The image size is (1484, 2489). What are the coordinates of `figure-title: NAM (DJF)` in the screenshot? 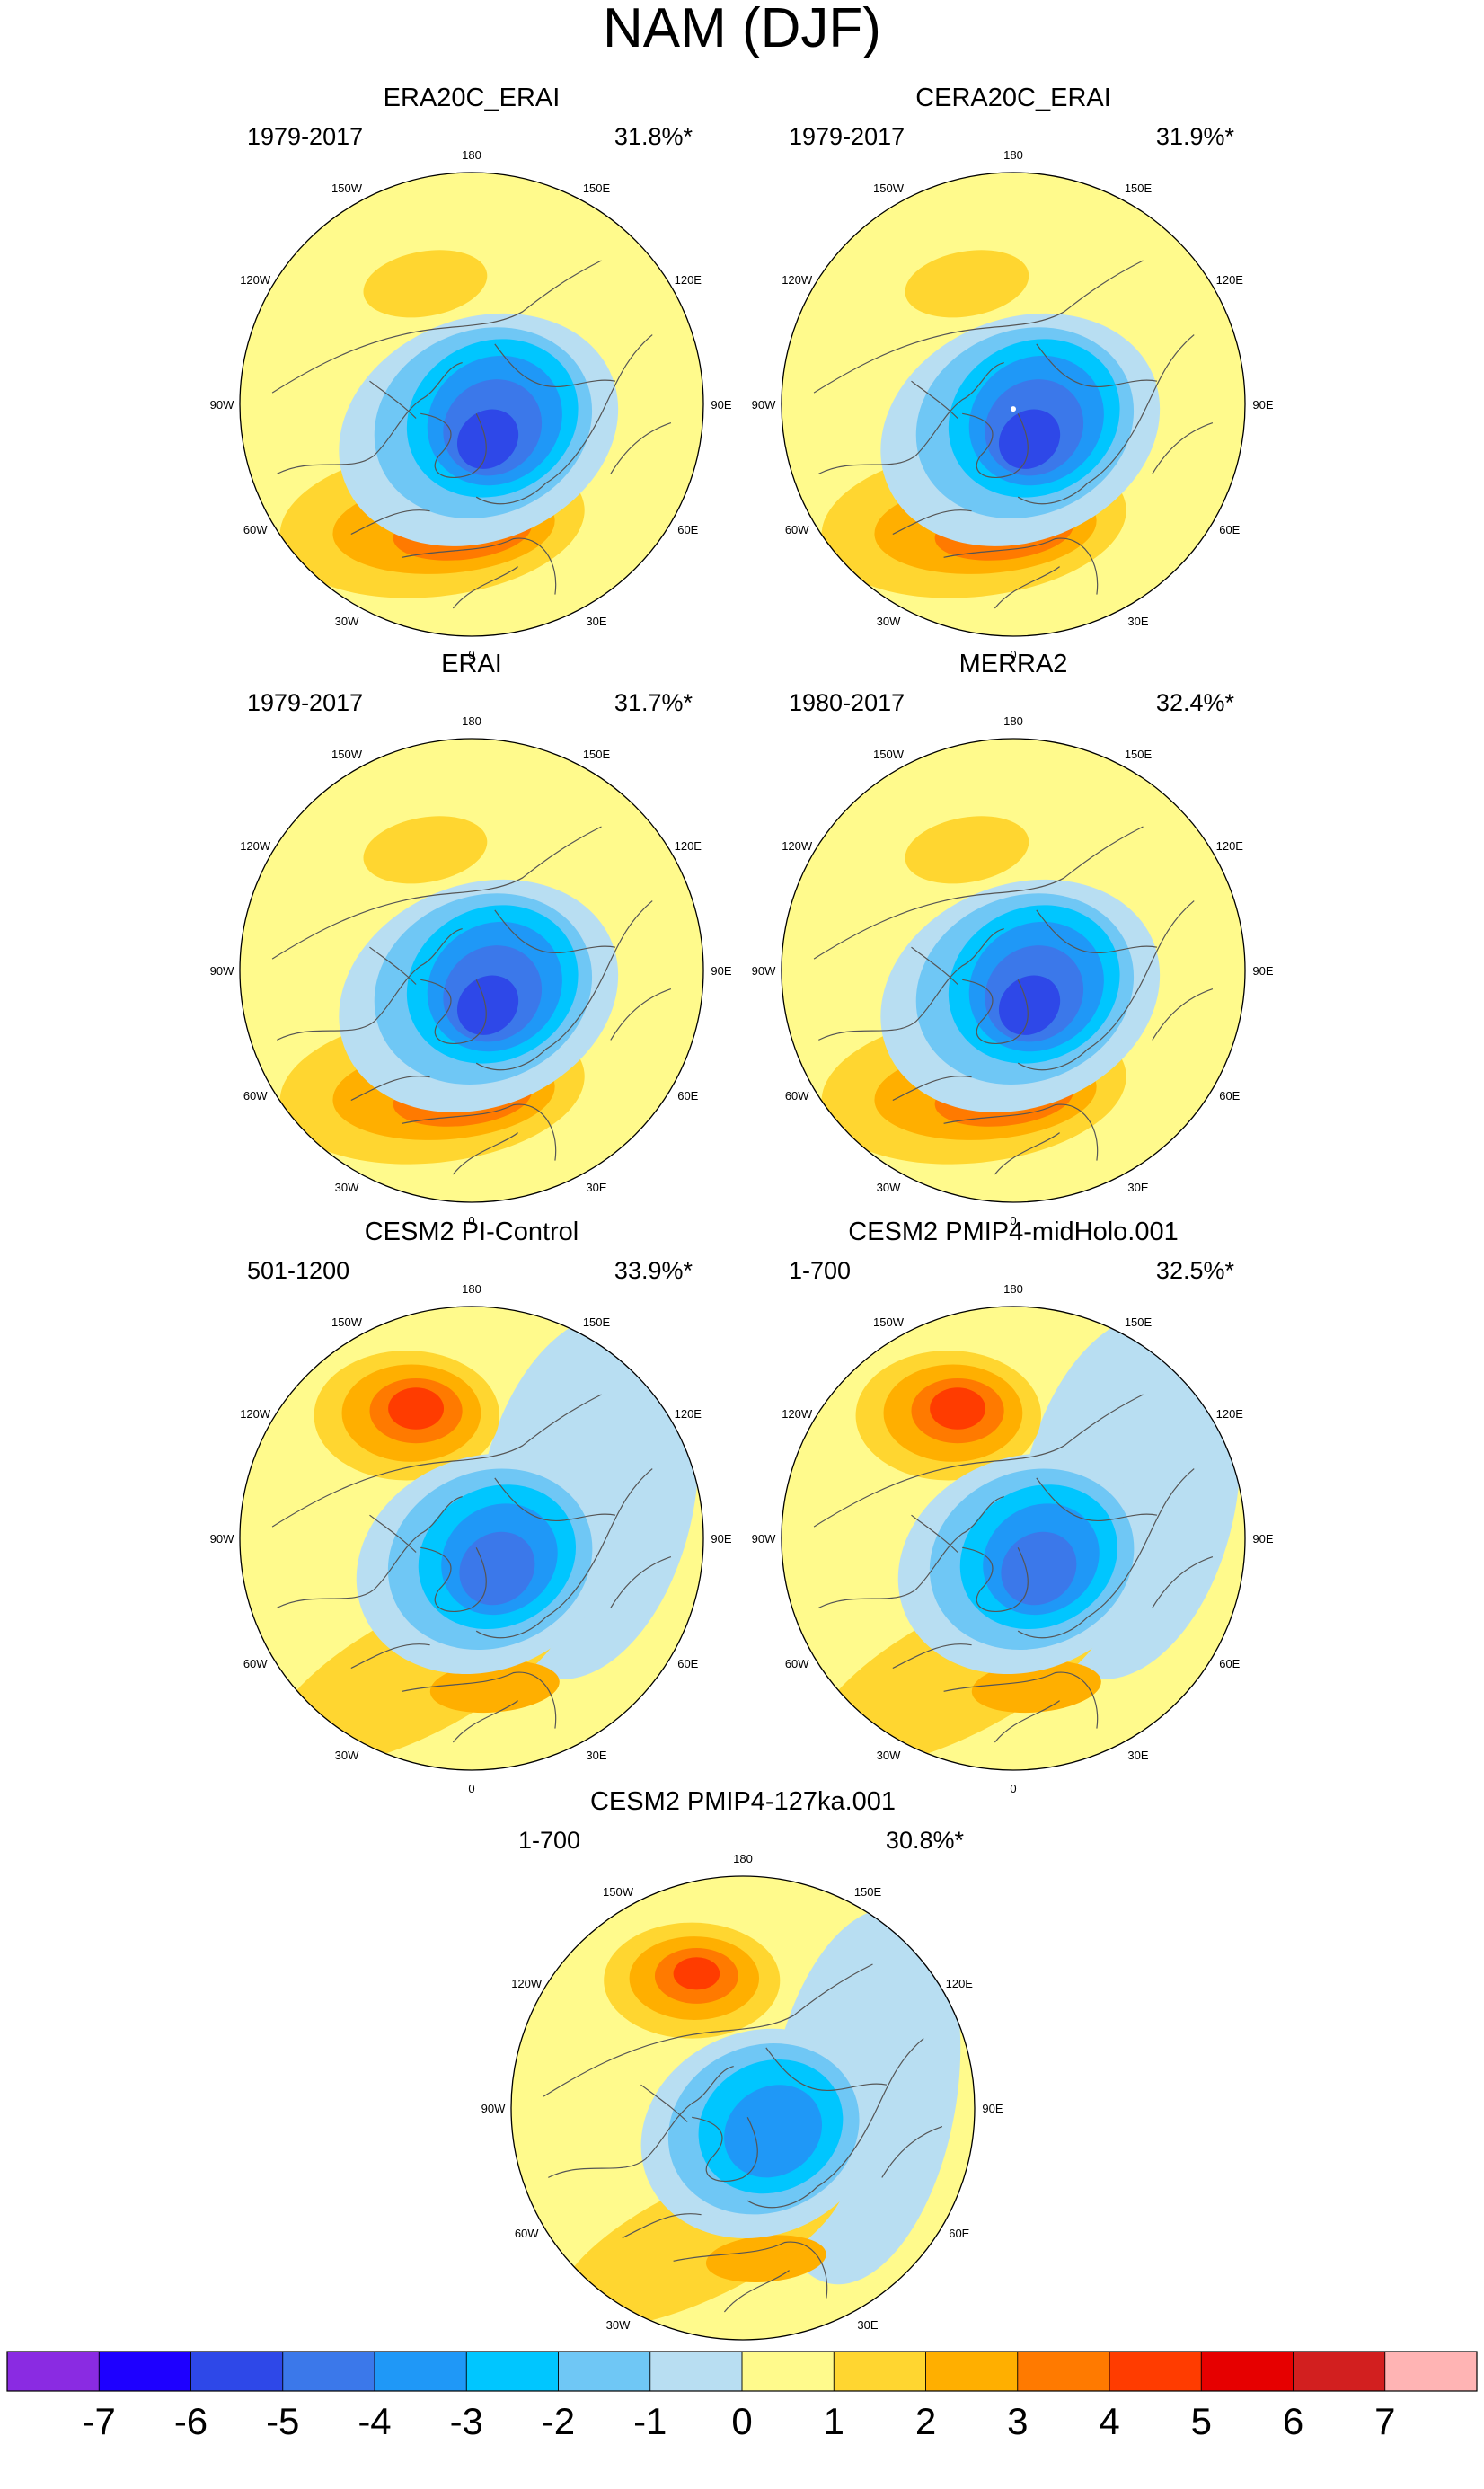 It's located at (742, 29).